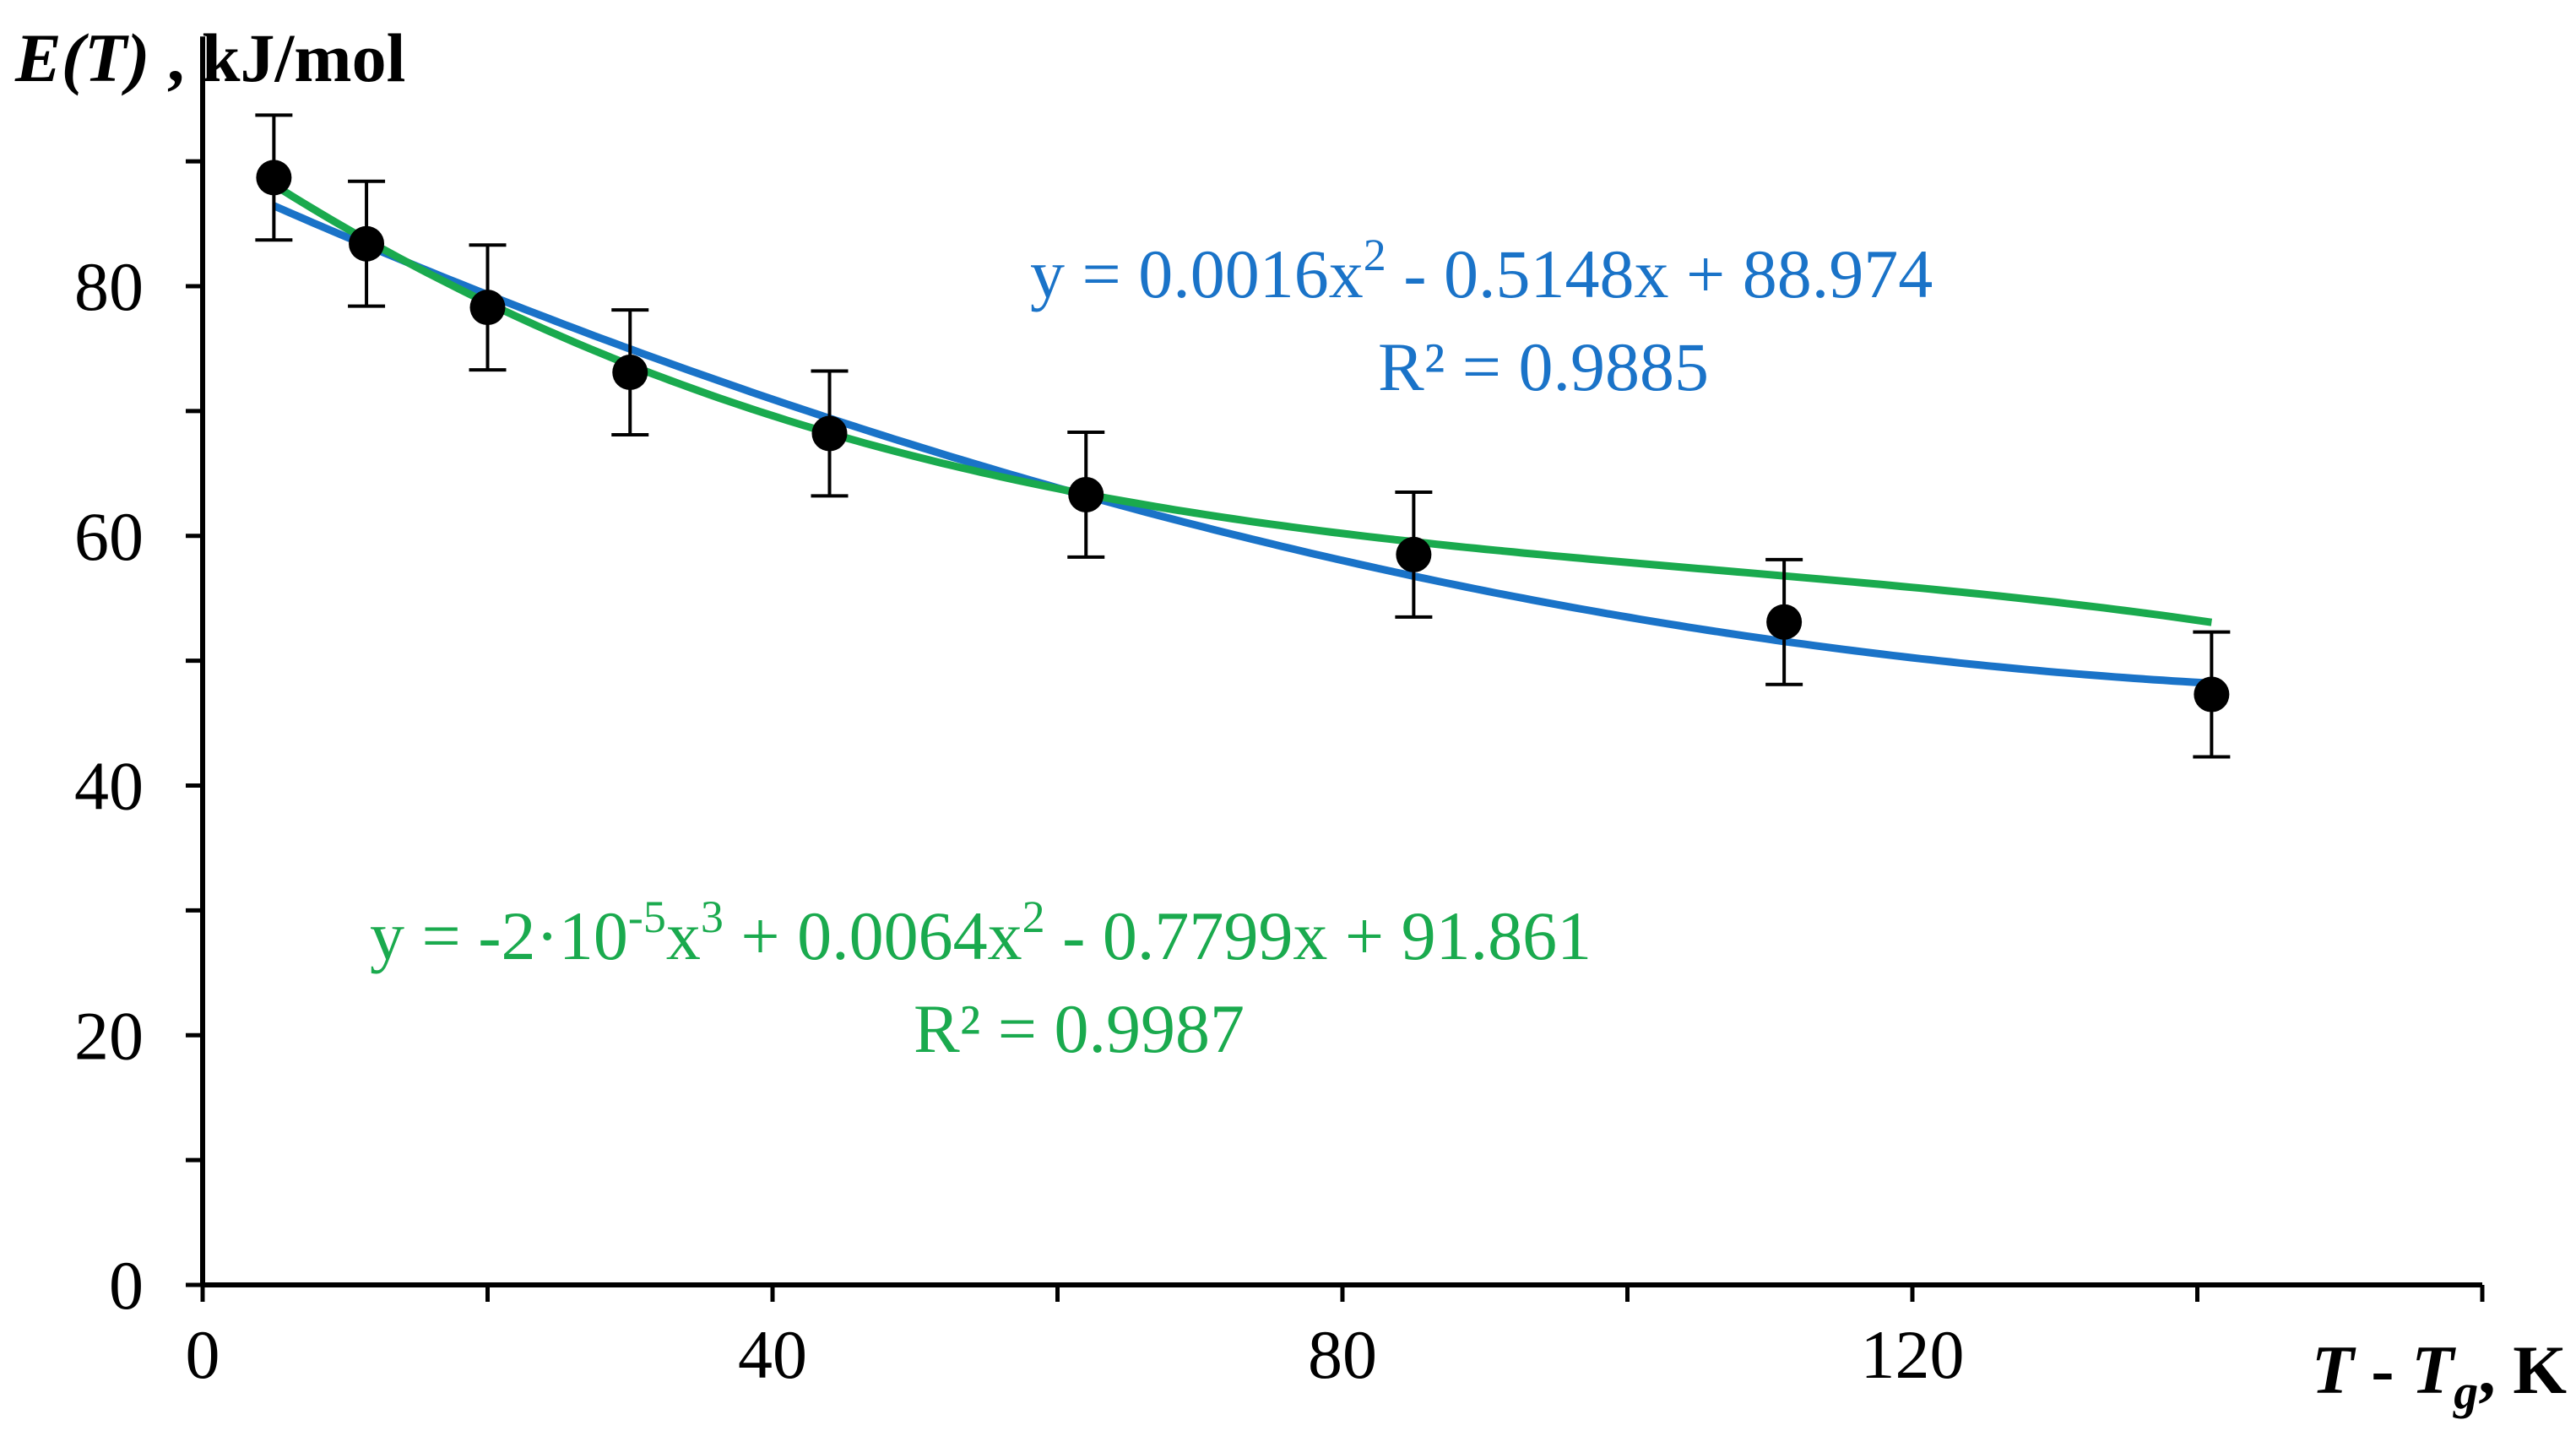  Describe the element at coordinates (773, 1354) in the screenshot. I see `x-tick-label: 40` at that location.